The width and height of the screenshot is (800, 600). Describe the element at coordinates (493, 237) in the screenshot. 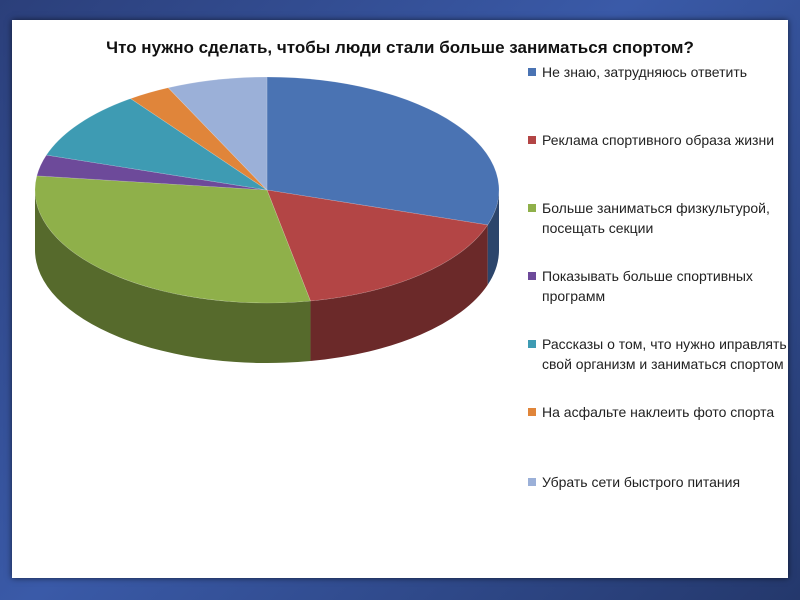

I see `slice-не-знаю-затрудняюсь-ответить-side` at that location.